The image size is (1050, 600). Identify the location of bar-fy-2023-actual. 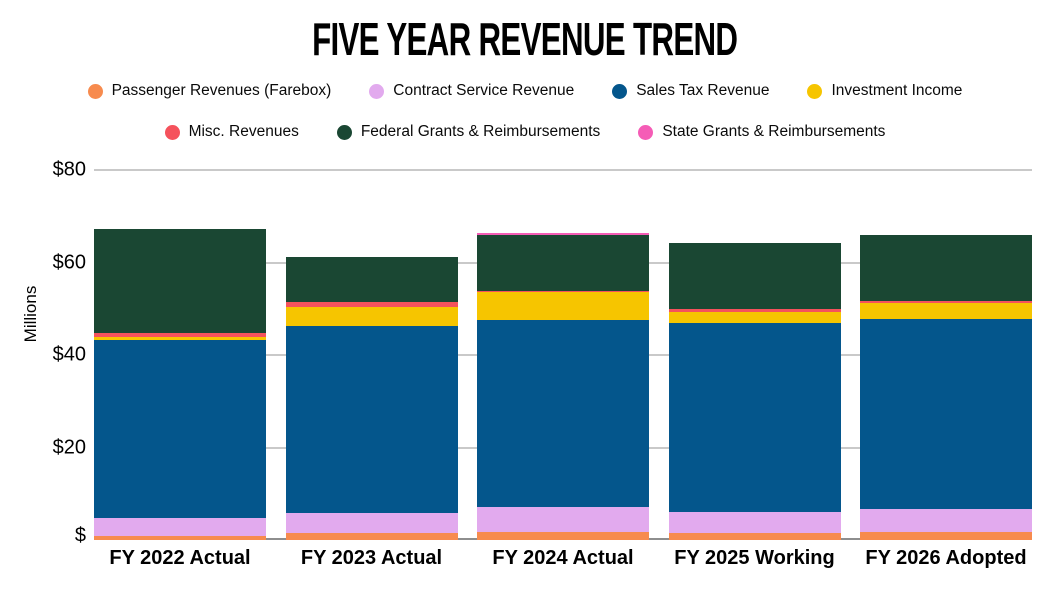
(371, 398).